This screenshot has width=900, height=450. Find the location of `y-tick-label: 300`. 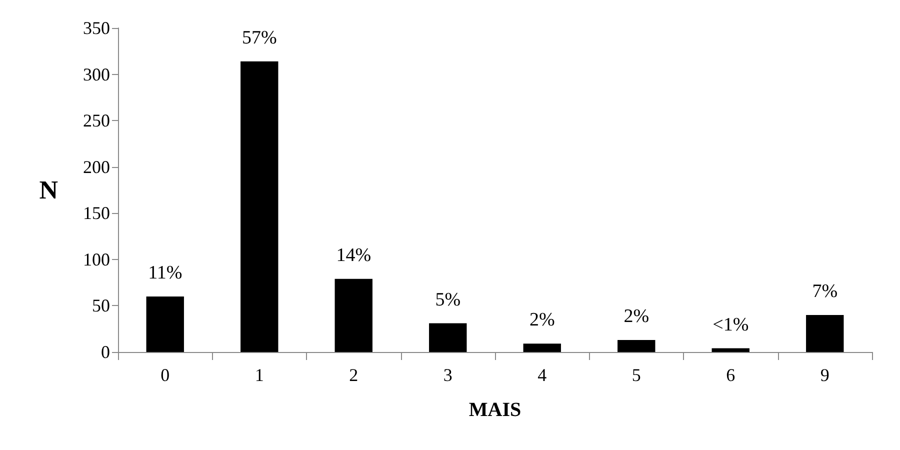

y-tick-label: 300 is located at coordinates (96, 74).